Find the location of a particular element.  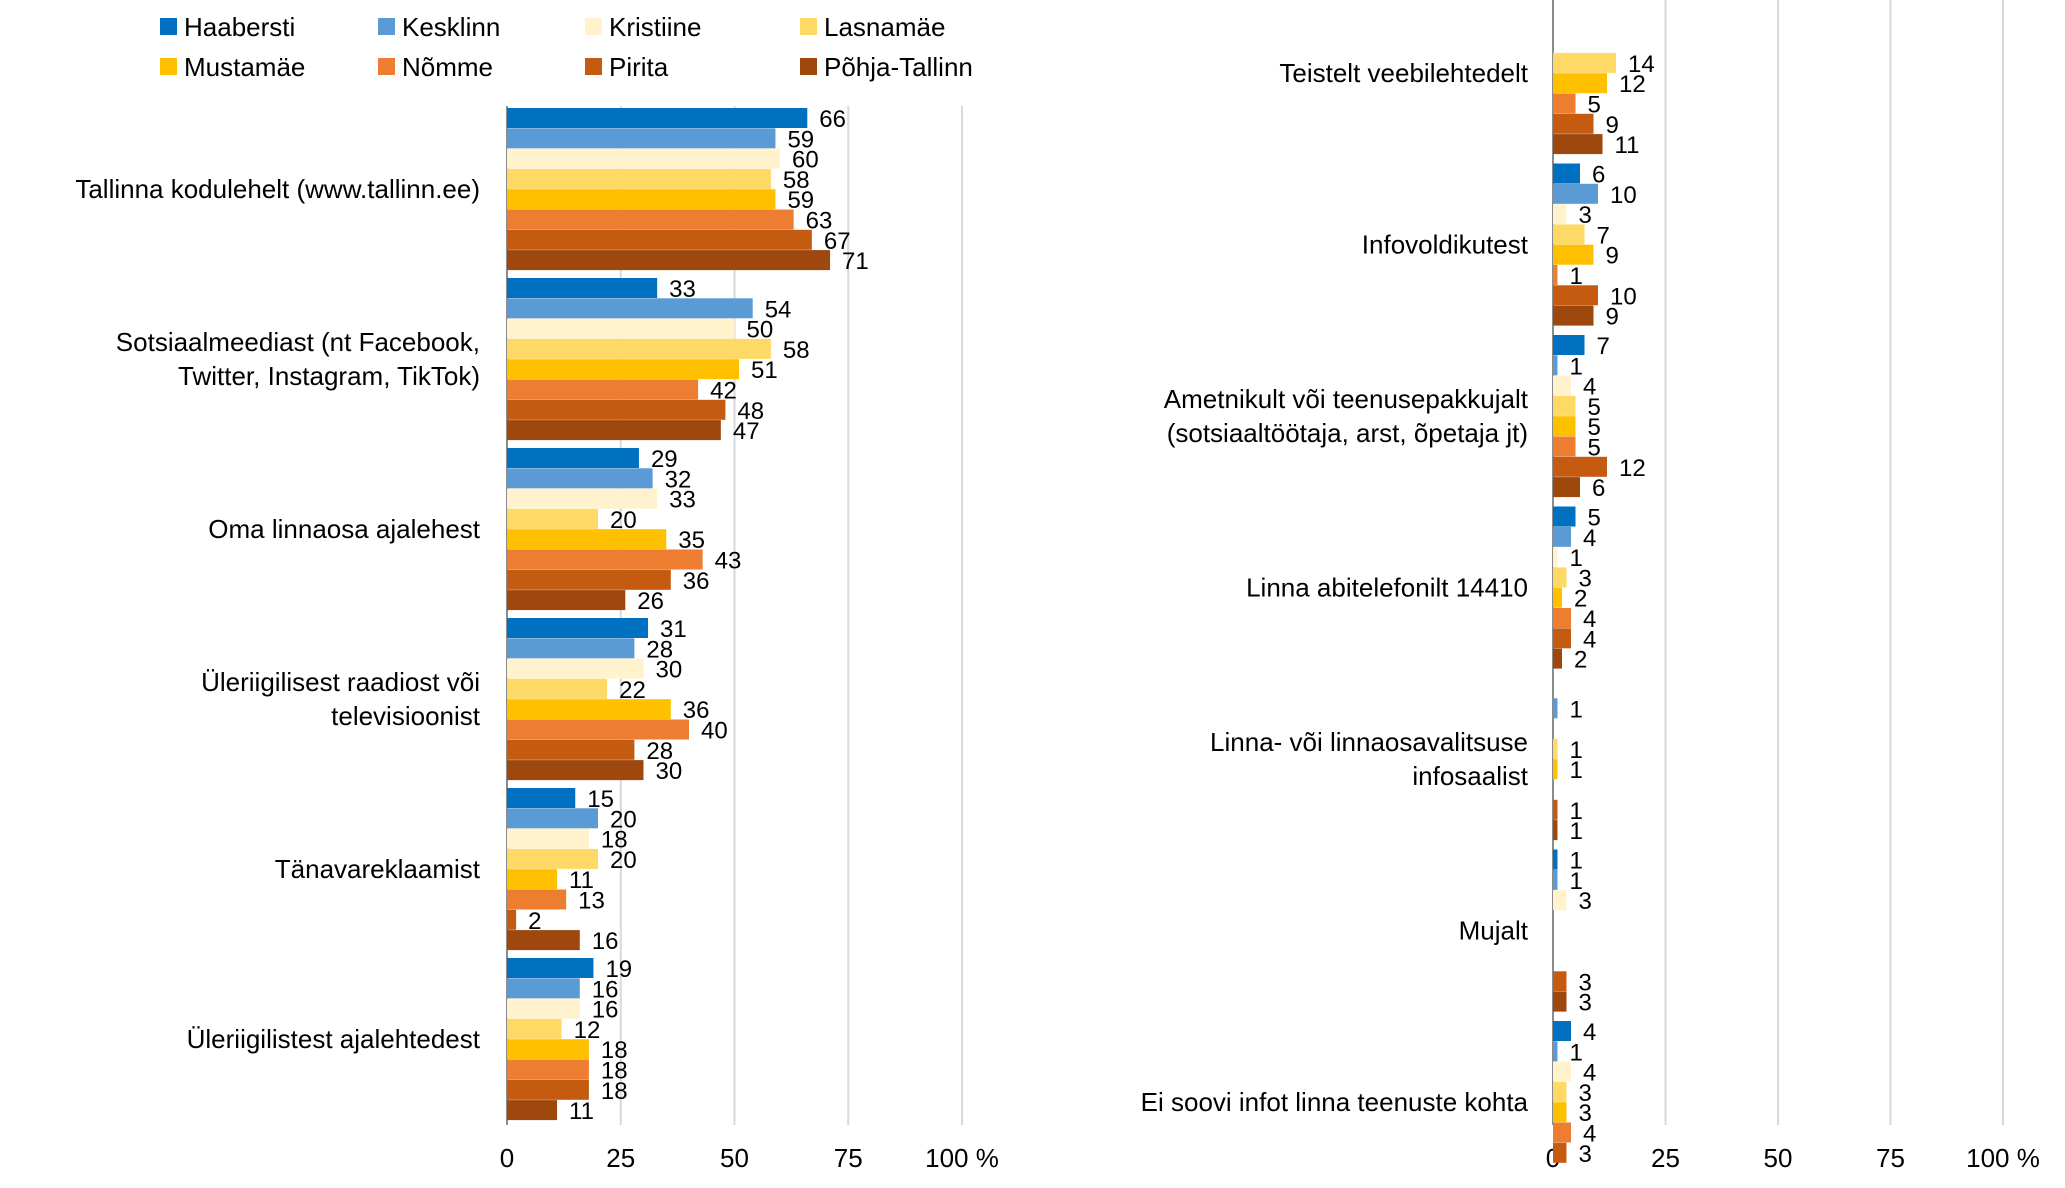

bar-left-c4-s6 is located at coordinates (598, 729).